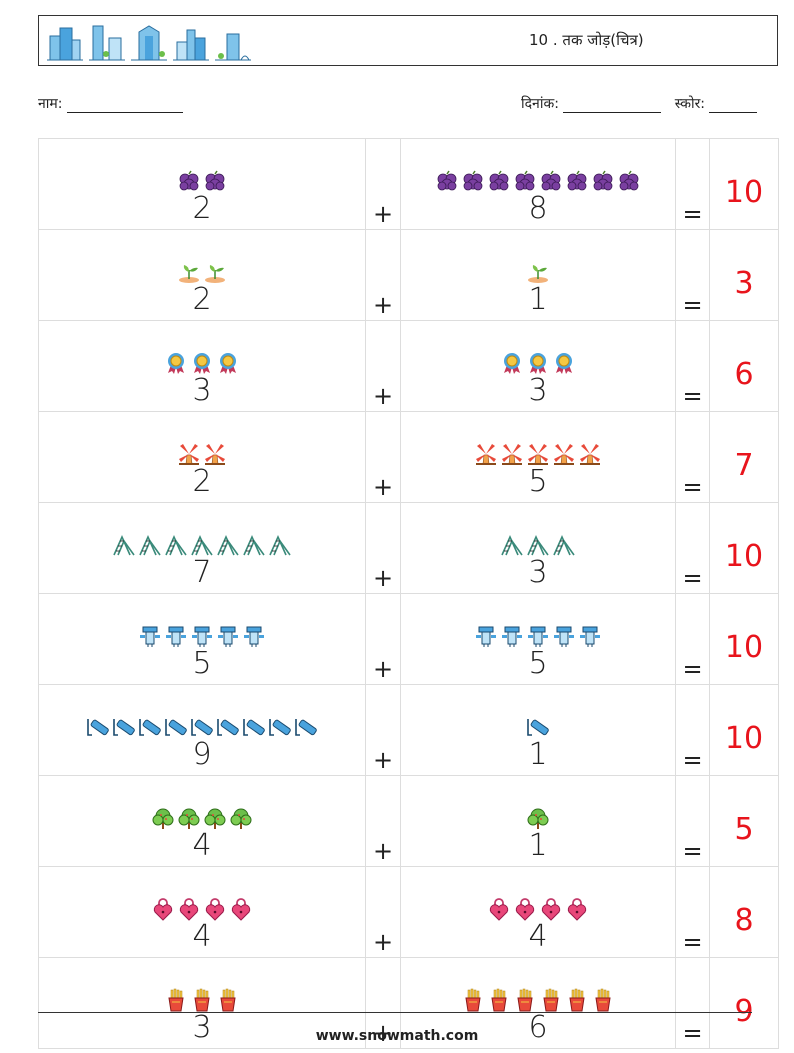 This screenshot has height=1053, width=794. I want to click on equation-row: 4 +4 = 8, so click(408, 912).